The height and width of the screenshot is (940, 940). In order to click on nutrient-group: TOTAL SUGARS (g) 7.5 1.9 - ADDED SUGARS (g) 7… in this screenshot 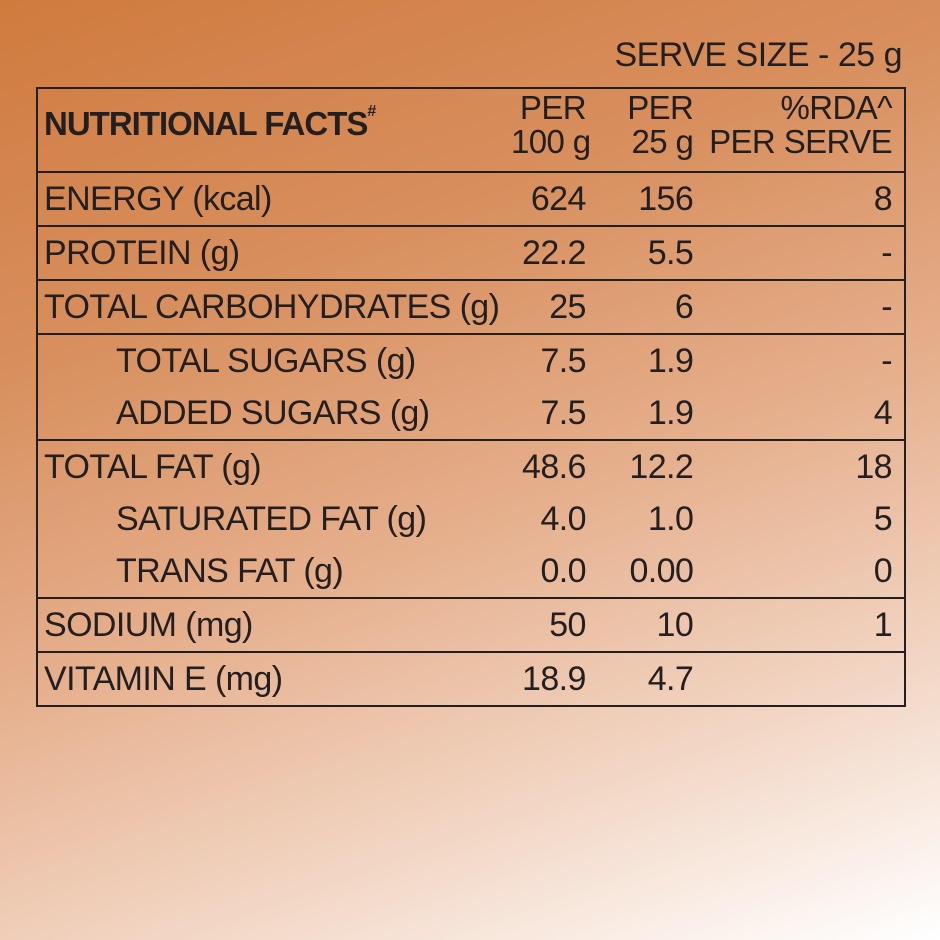, I will do `click(471, 388)`.